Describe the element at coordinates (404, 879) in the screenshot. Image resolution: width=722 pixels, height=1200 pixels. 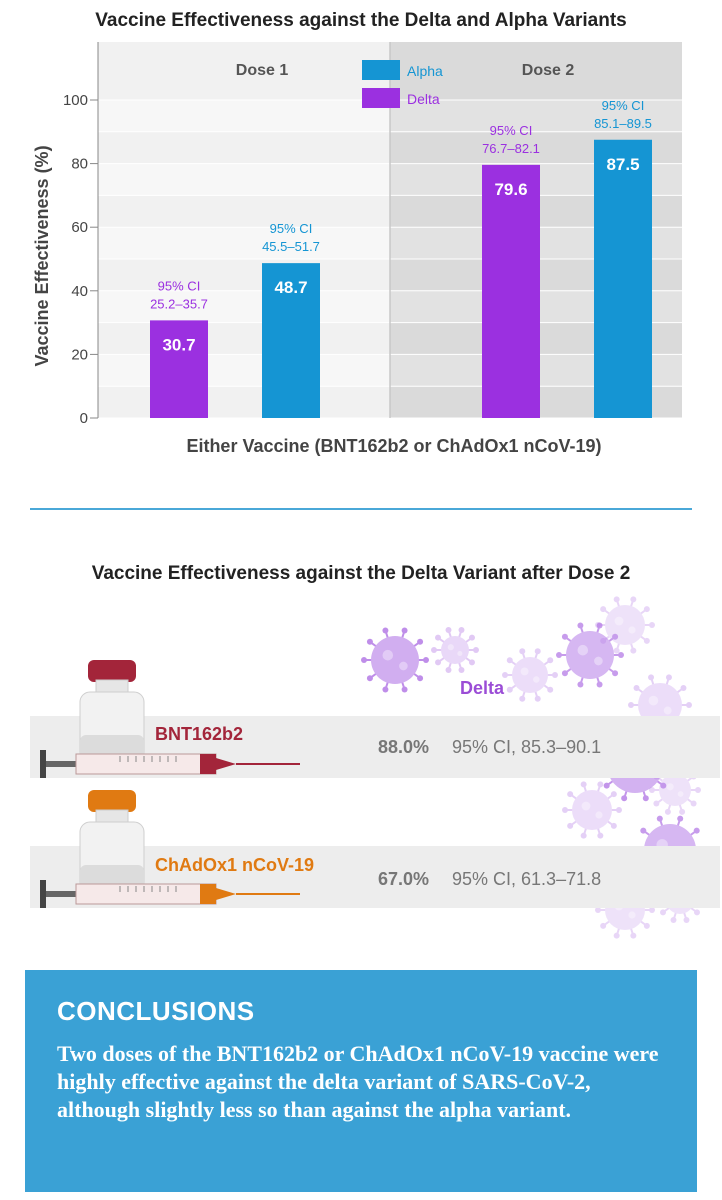
I see `effectiveness-value: 67.0%` at that location.